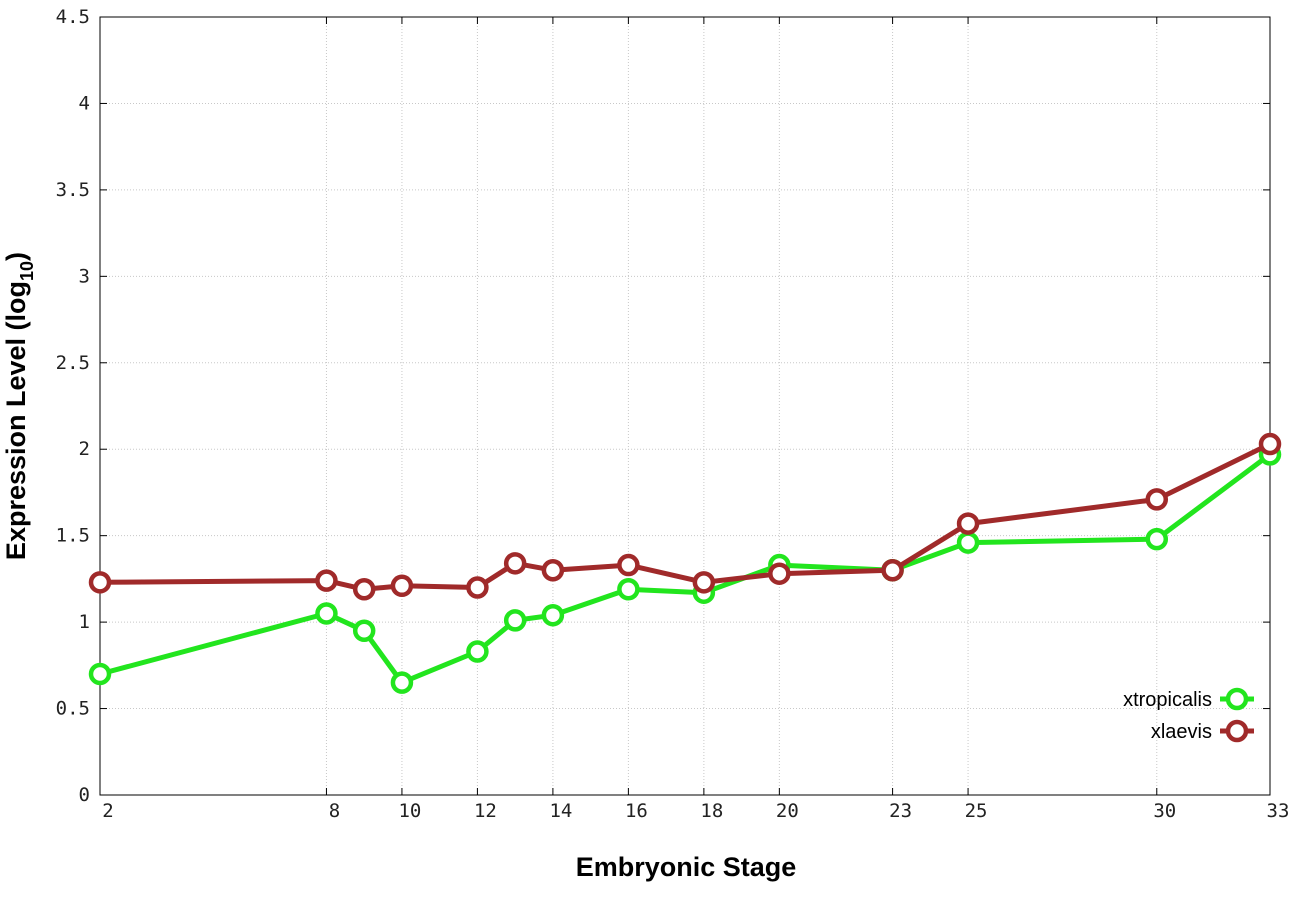  I want to click on x-tick-label: 12, so click(485, 811).